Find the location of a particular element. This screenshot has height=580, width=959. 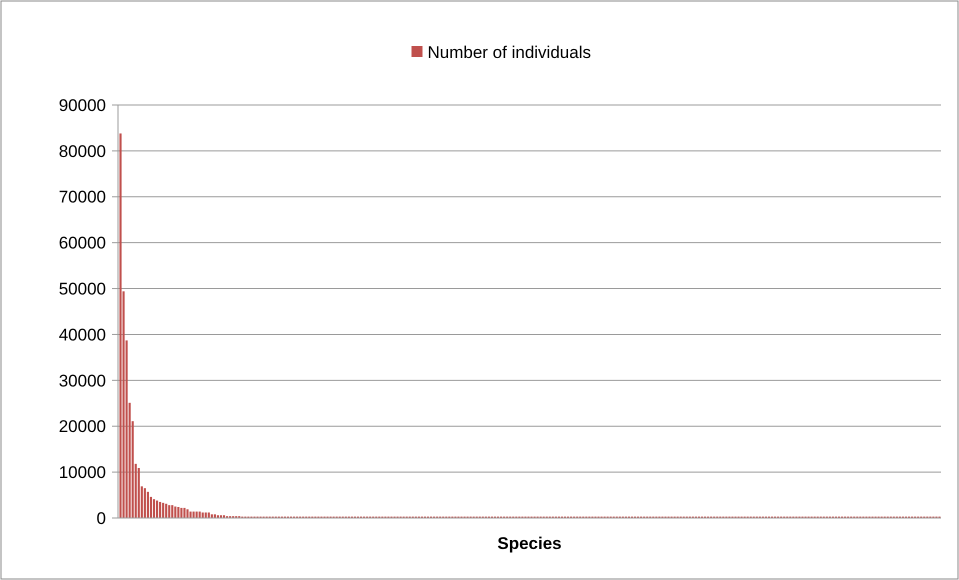

y-tick-label: 20000 is located at coordinates (82, 426).